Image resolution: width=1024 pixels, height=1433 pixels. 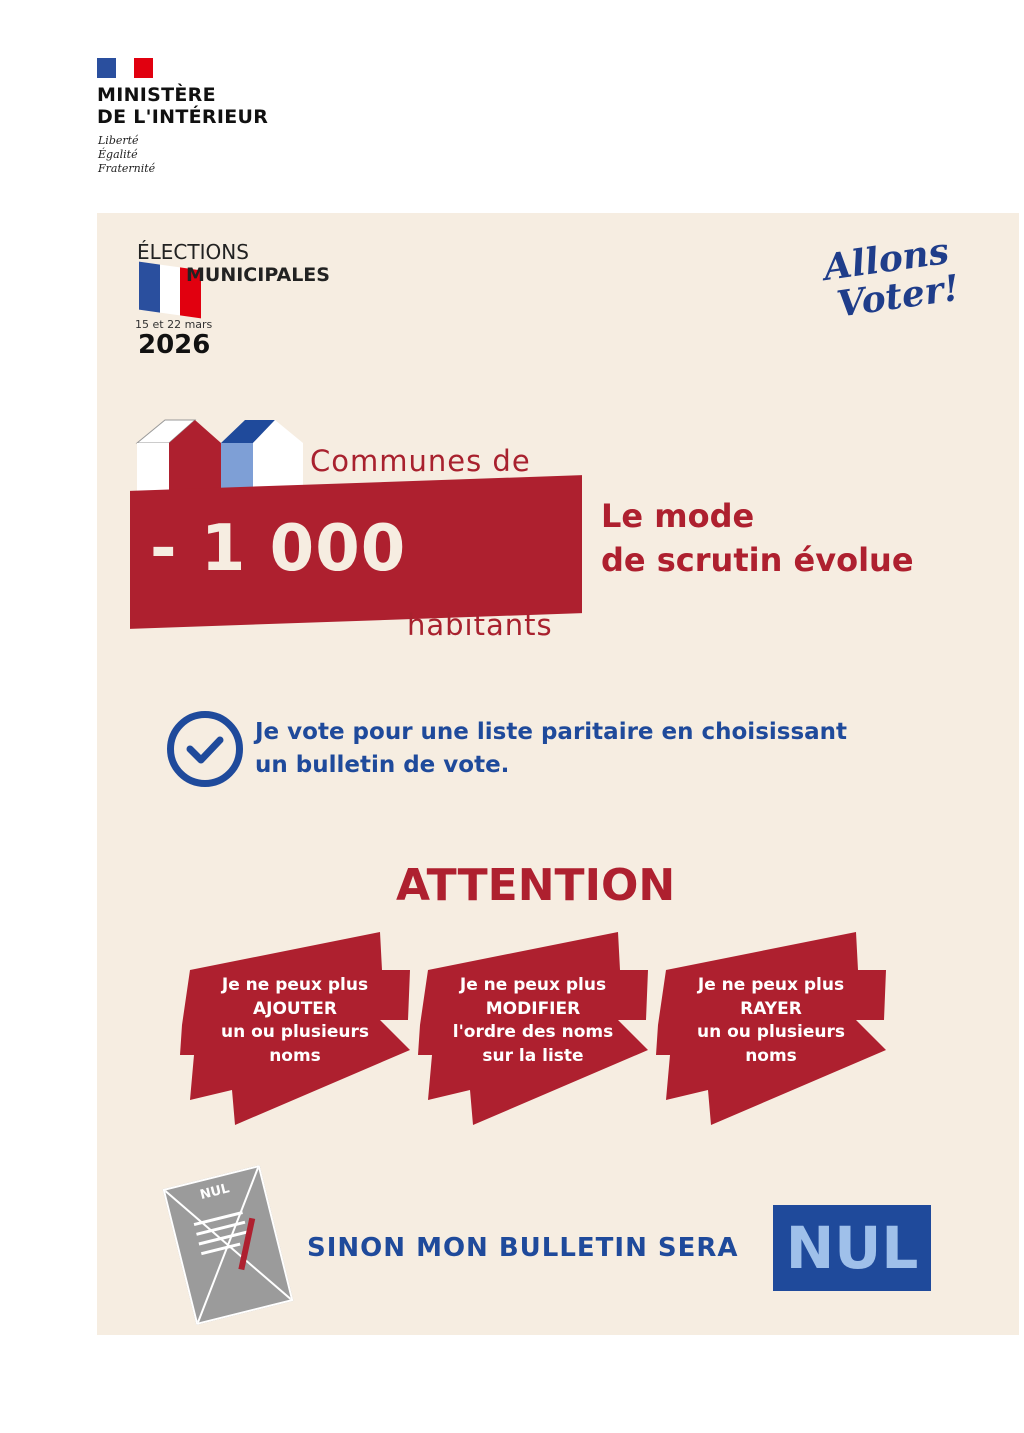 What do you see at coordinates (183, 106) in the screenshot?
I see `ministry-name: MINISTÈRE DE L'INTÉRIEUR` at bounding box center [183, 106].